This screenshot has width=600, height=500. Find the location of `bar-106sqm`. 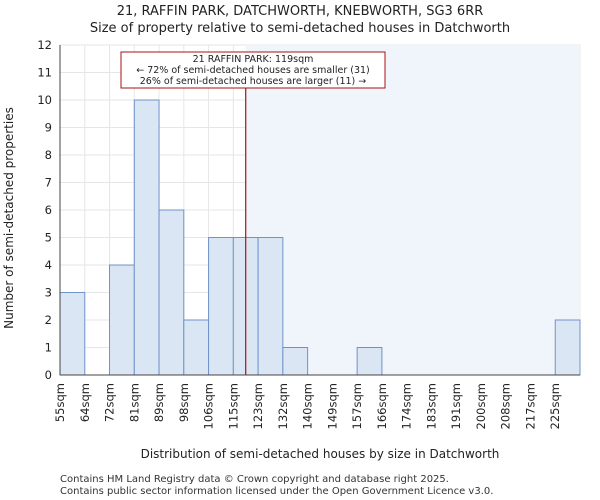

bar-106sqm is located at coordinates (221, 306).